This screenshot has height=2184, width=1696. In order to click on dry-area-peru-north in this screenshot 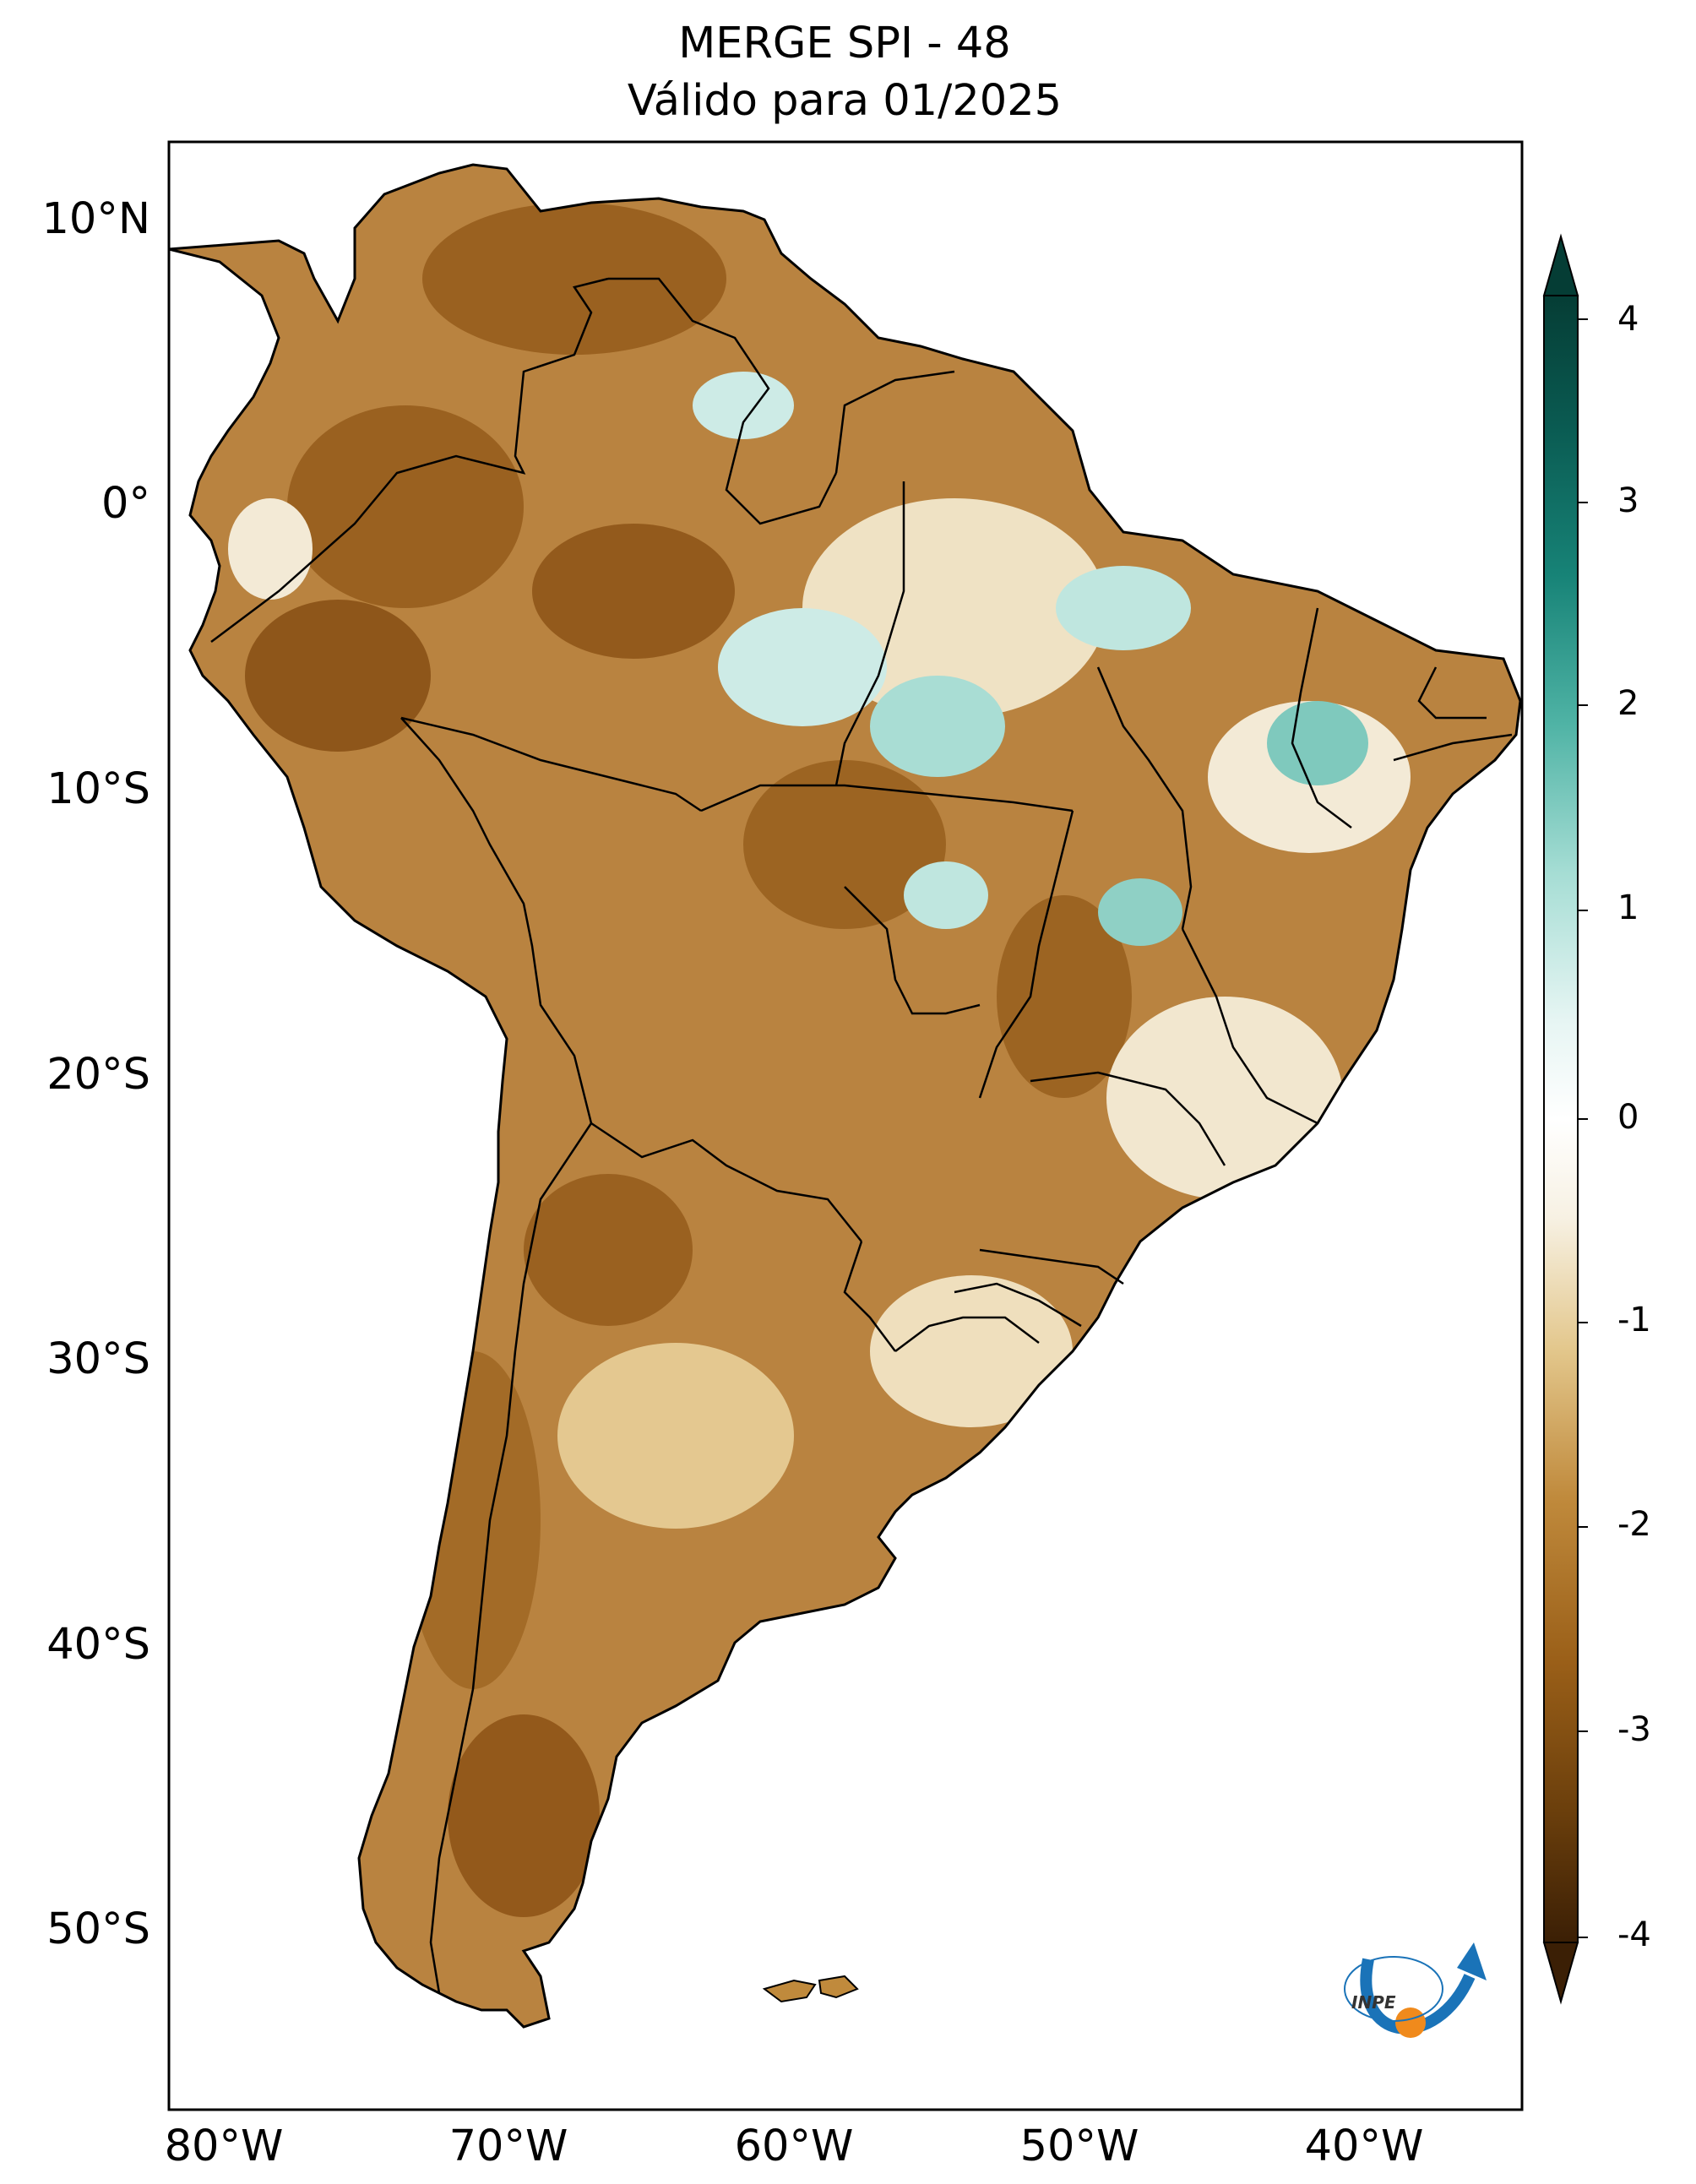, I will do `click(338, 676)`.